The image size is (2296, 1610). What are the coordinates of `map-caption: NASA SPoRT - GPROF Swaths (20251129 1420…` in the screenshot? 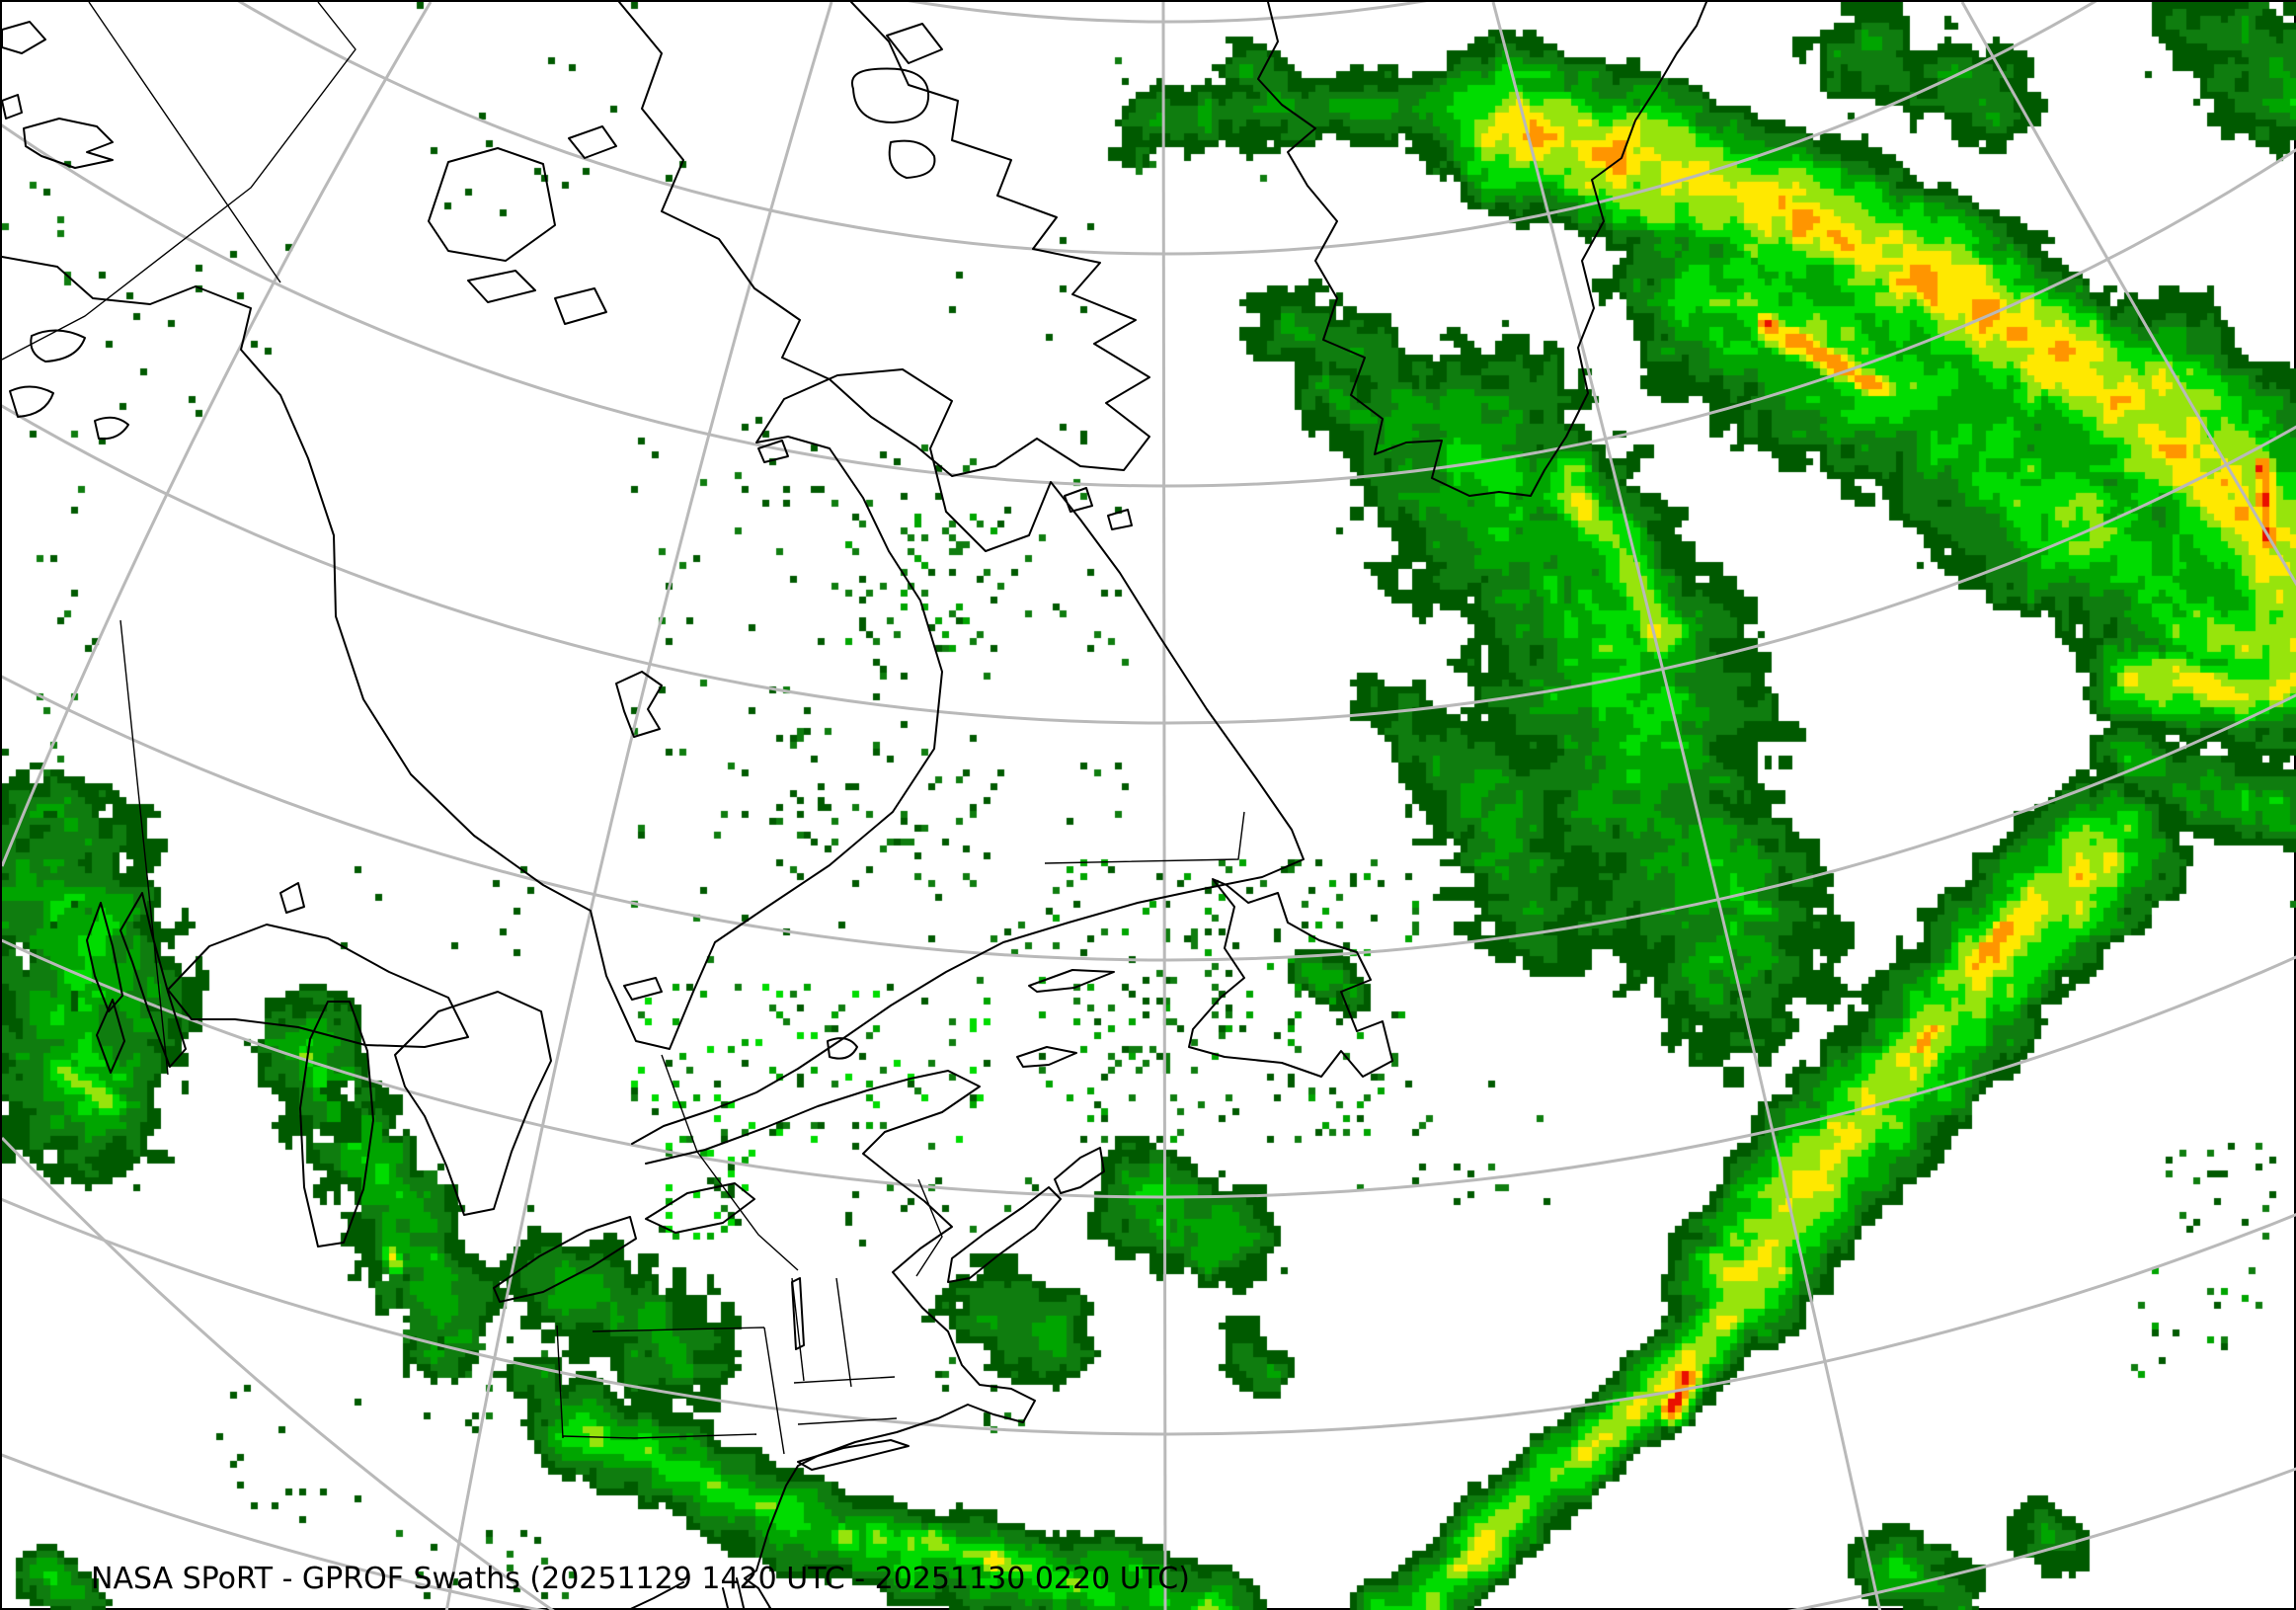 It's located at (641, 1579).